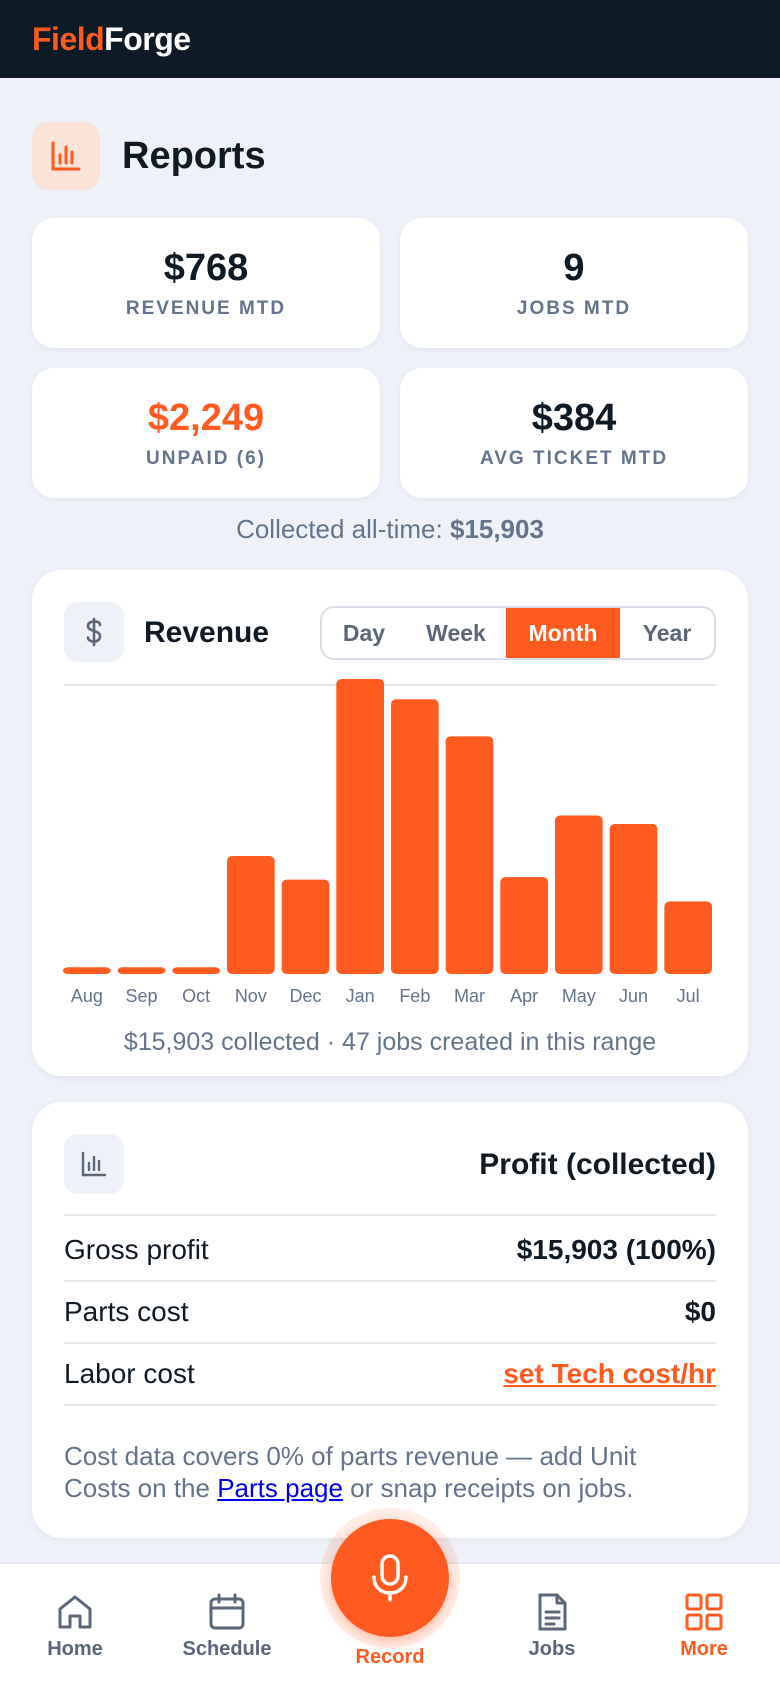 The image size is (780, 1688). What do you see at coordinates (390, 1251) in the screenshot?
I see `gross-profit-row: Gross profit $15,903 (100%)` at bounding box center [390, 1251].